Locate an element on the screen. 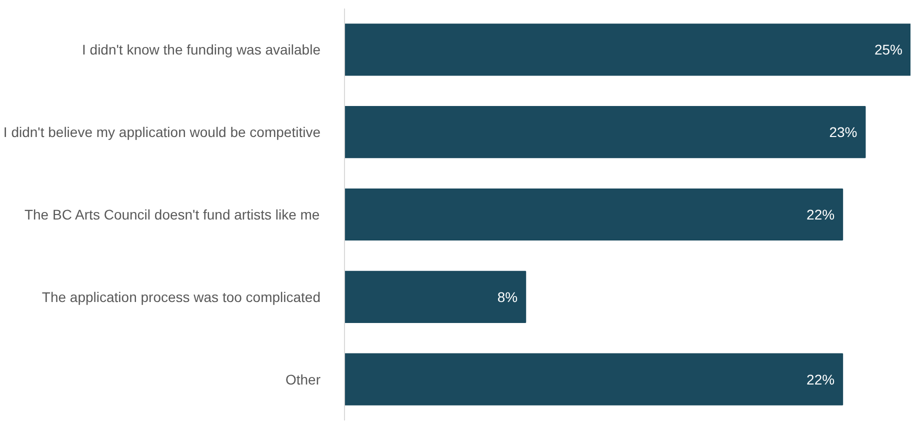  data-label: 8% is located at coordinates (507, 296).